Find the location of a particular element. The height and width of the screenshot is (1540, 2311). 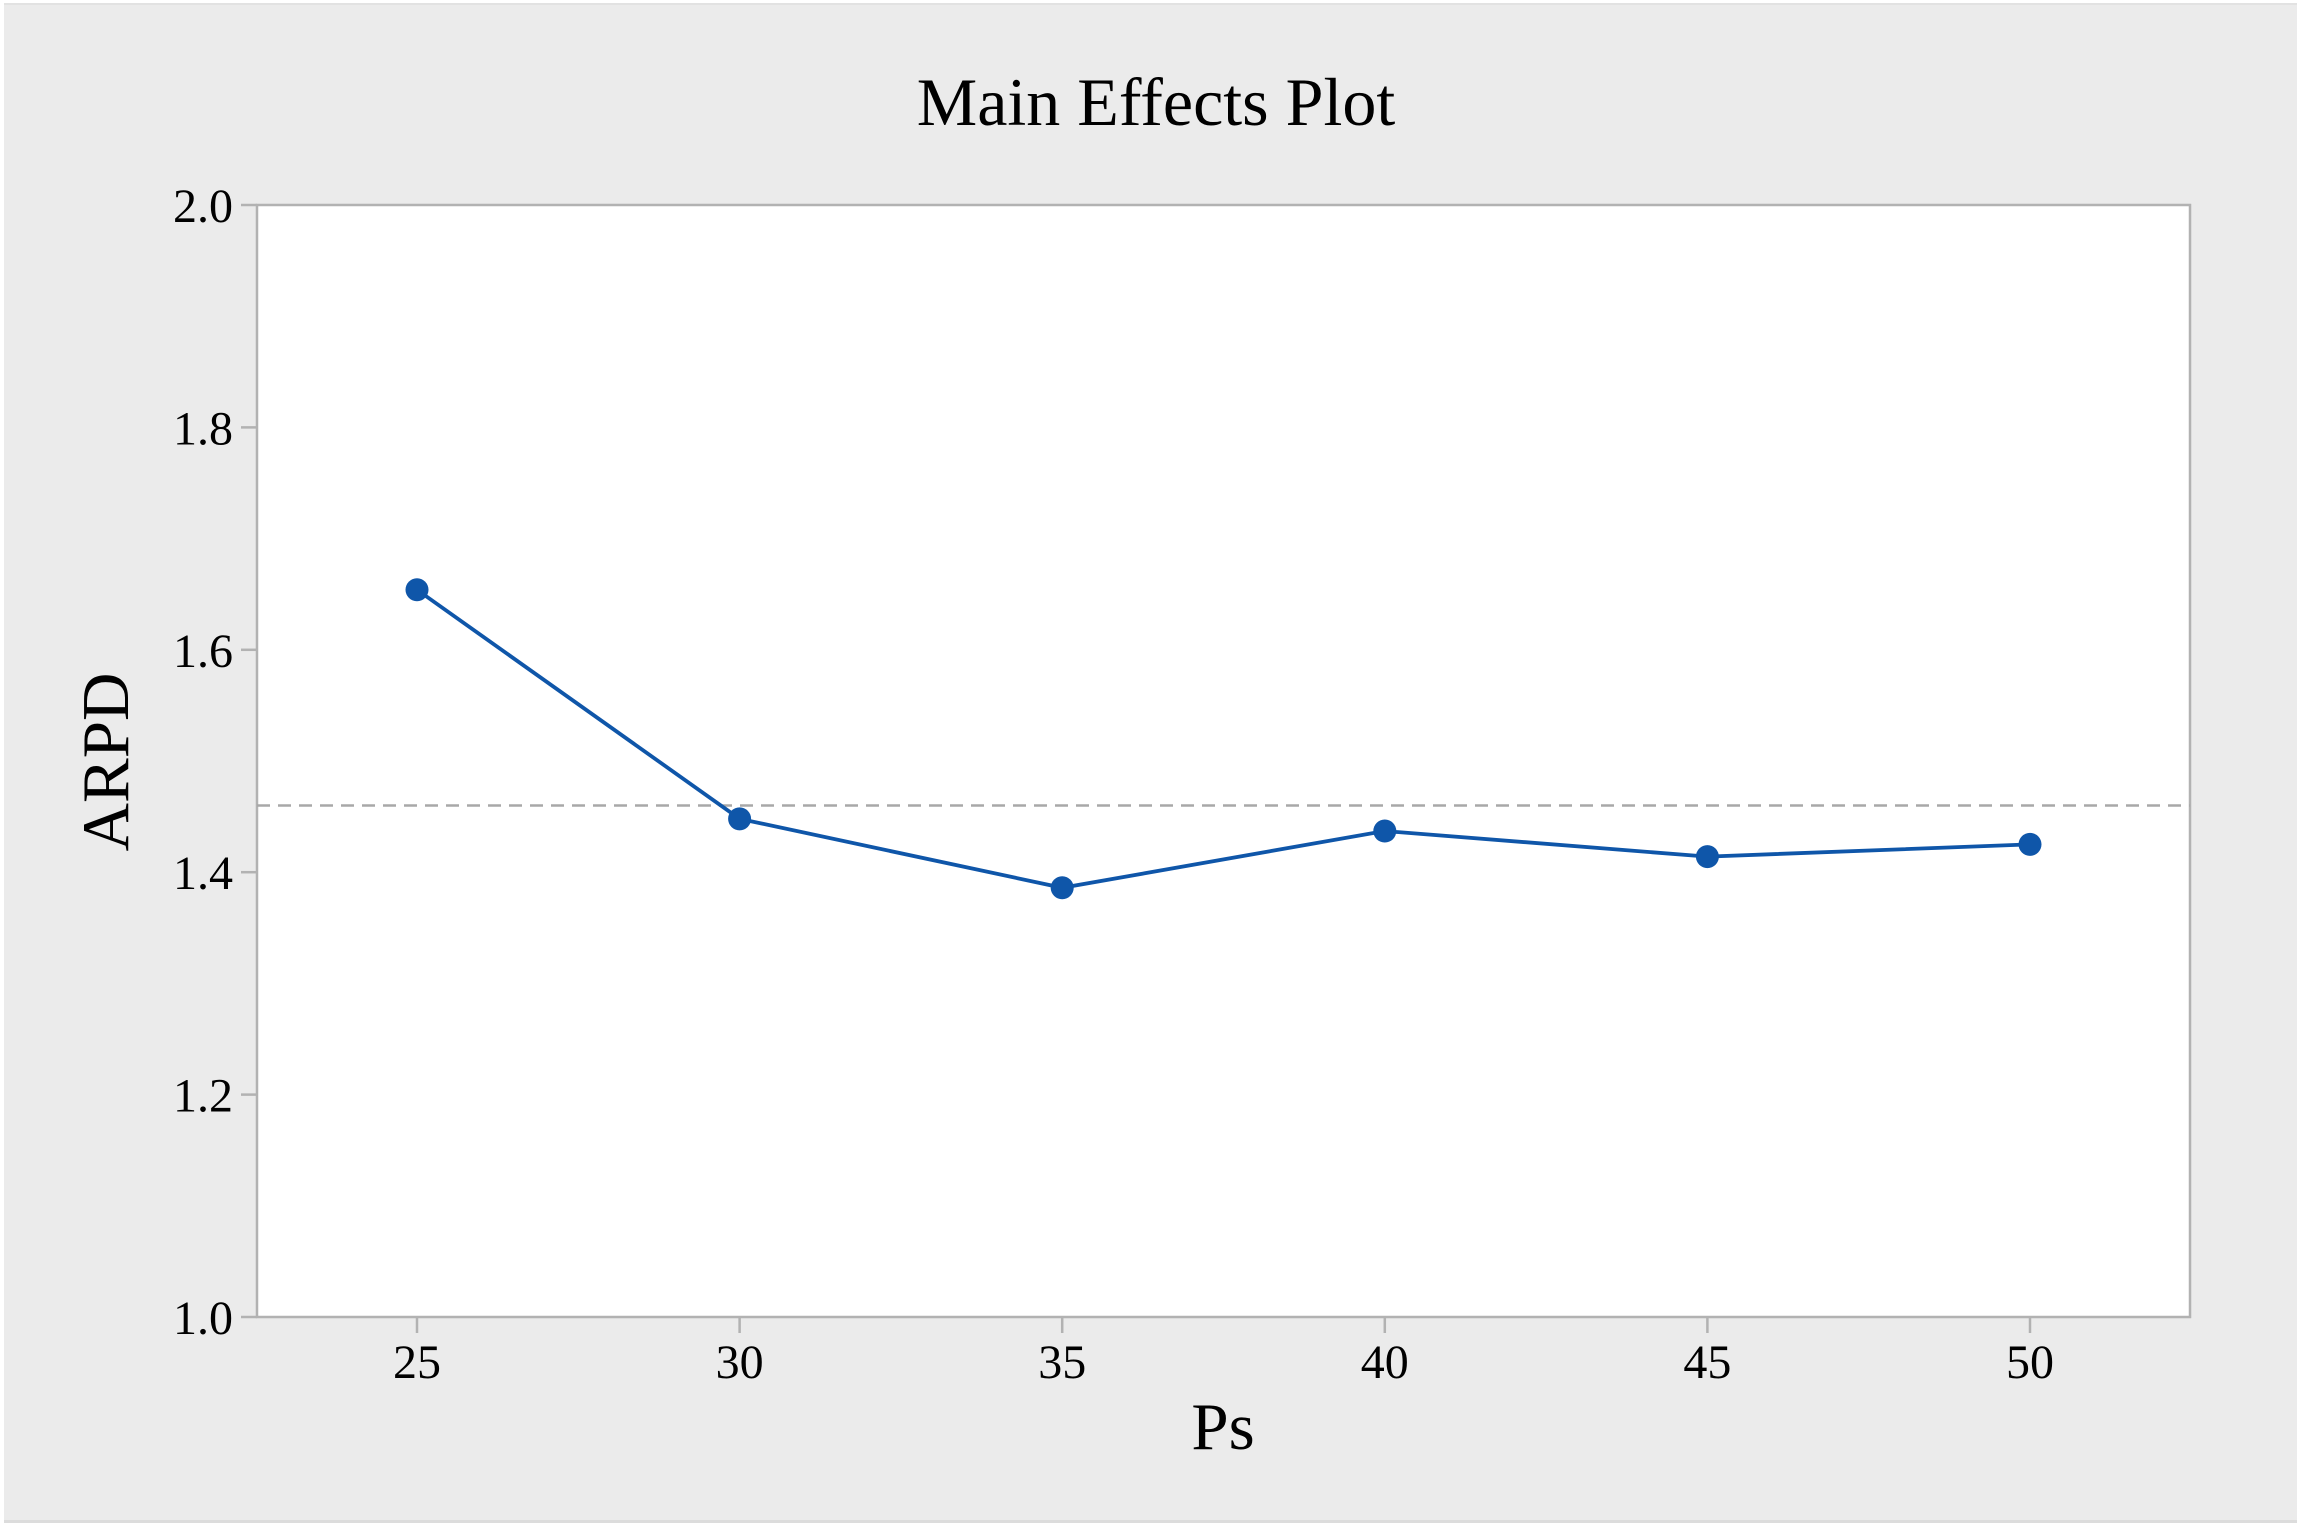

x-tick-label: 50 is located at coordinates (2030, 1362).